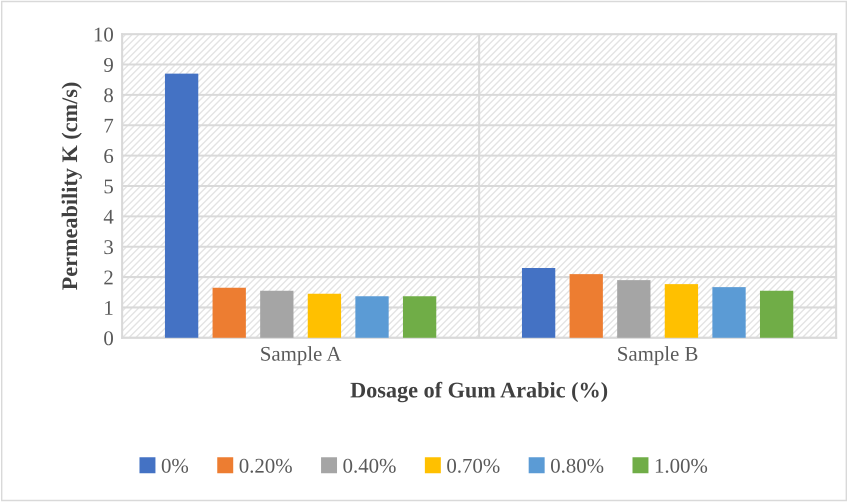 This screenshot has width=848, height=502. Describe the element at coordinates (108, 277) in the screenshot. I see `y-tick-label: 2` at that location.